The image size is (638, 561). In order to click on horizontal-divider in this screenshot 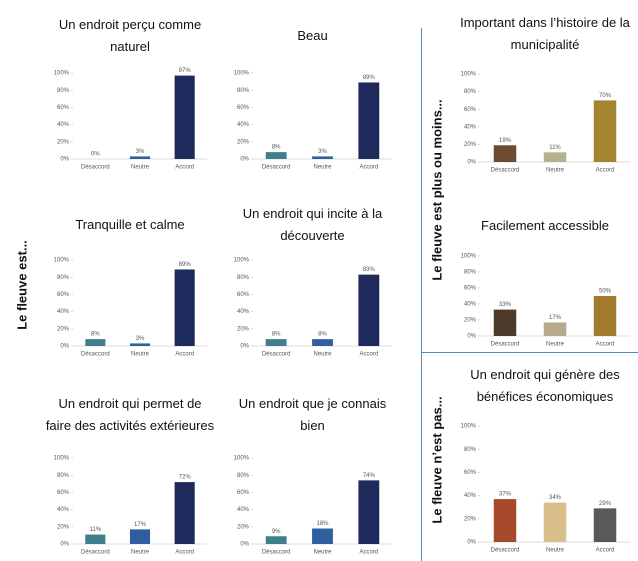, I will do `click(529, 352)`.